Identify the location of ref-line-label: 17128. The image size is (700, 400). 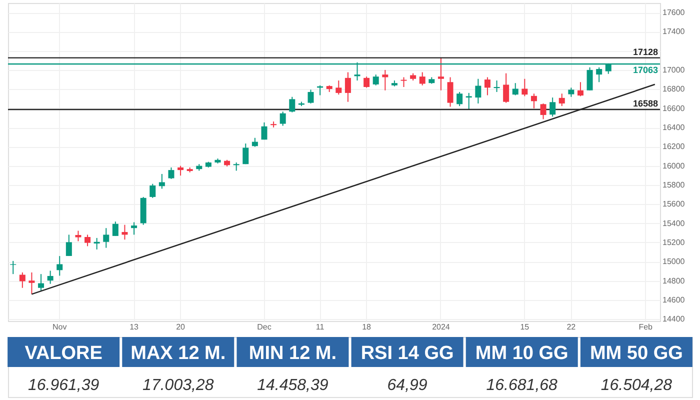
(645, 51).